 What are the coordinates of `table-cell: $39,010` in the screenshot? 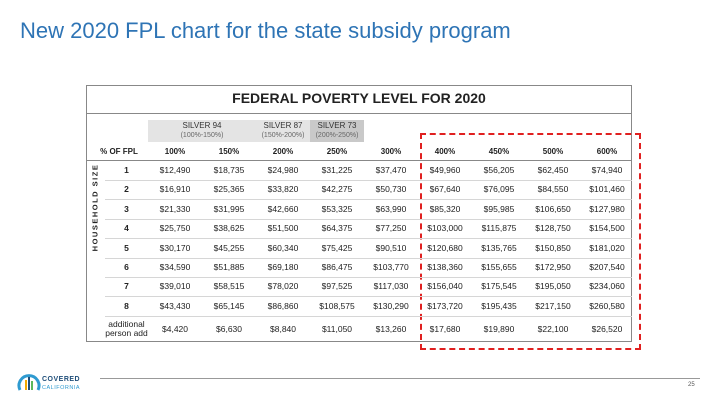 It's located at (175, 286).